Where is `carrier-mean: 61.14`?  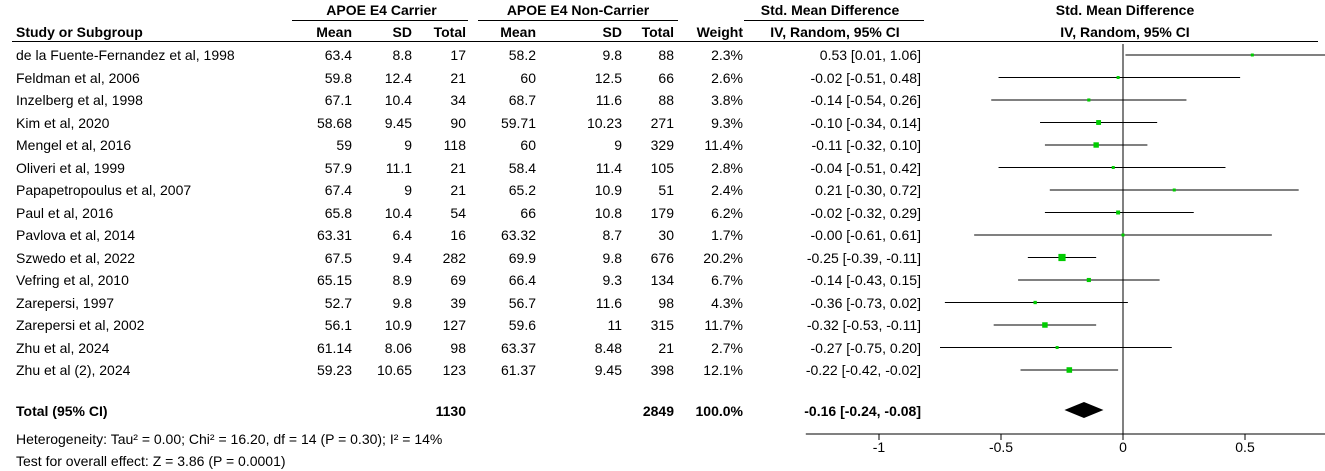
carrier-mean: 61.14 is located at coordinates (334, 347).